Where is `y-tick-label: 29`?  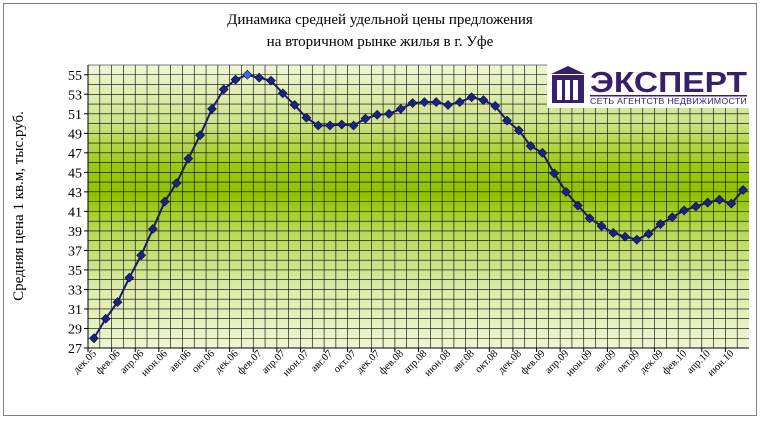 y-tick-label: 29 is located at coordinates (75, 329).